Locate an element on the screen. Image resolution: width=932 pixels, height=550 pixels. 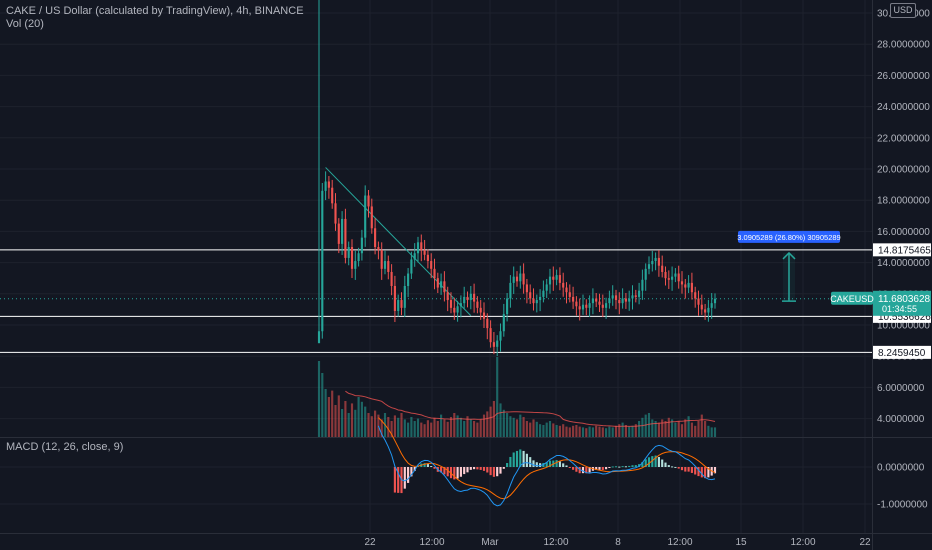
price-tick-label: 24.0000000 is located at coordinates (903, 107).